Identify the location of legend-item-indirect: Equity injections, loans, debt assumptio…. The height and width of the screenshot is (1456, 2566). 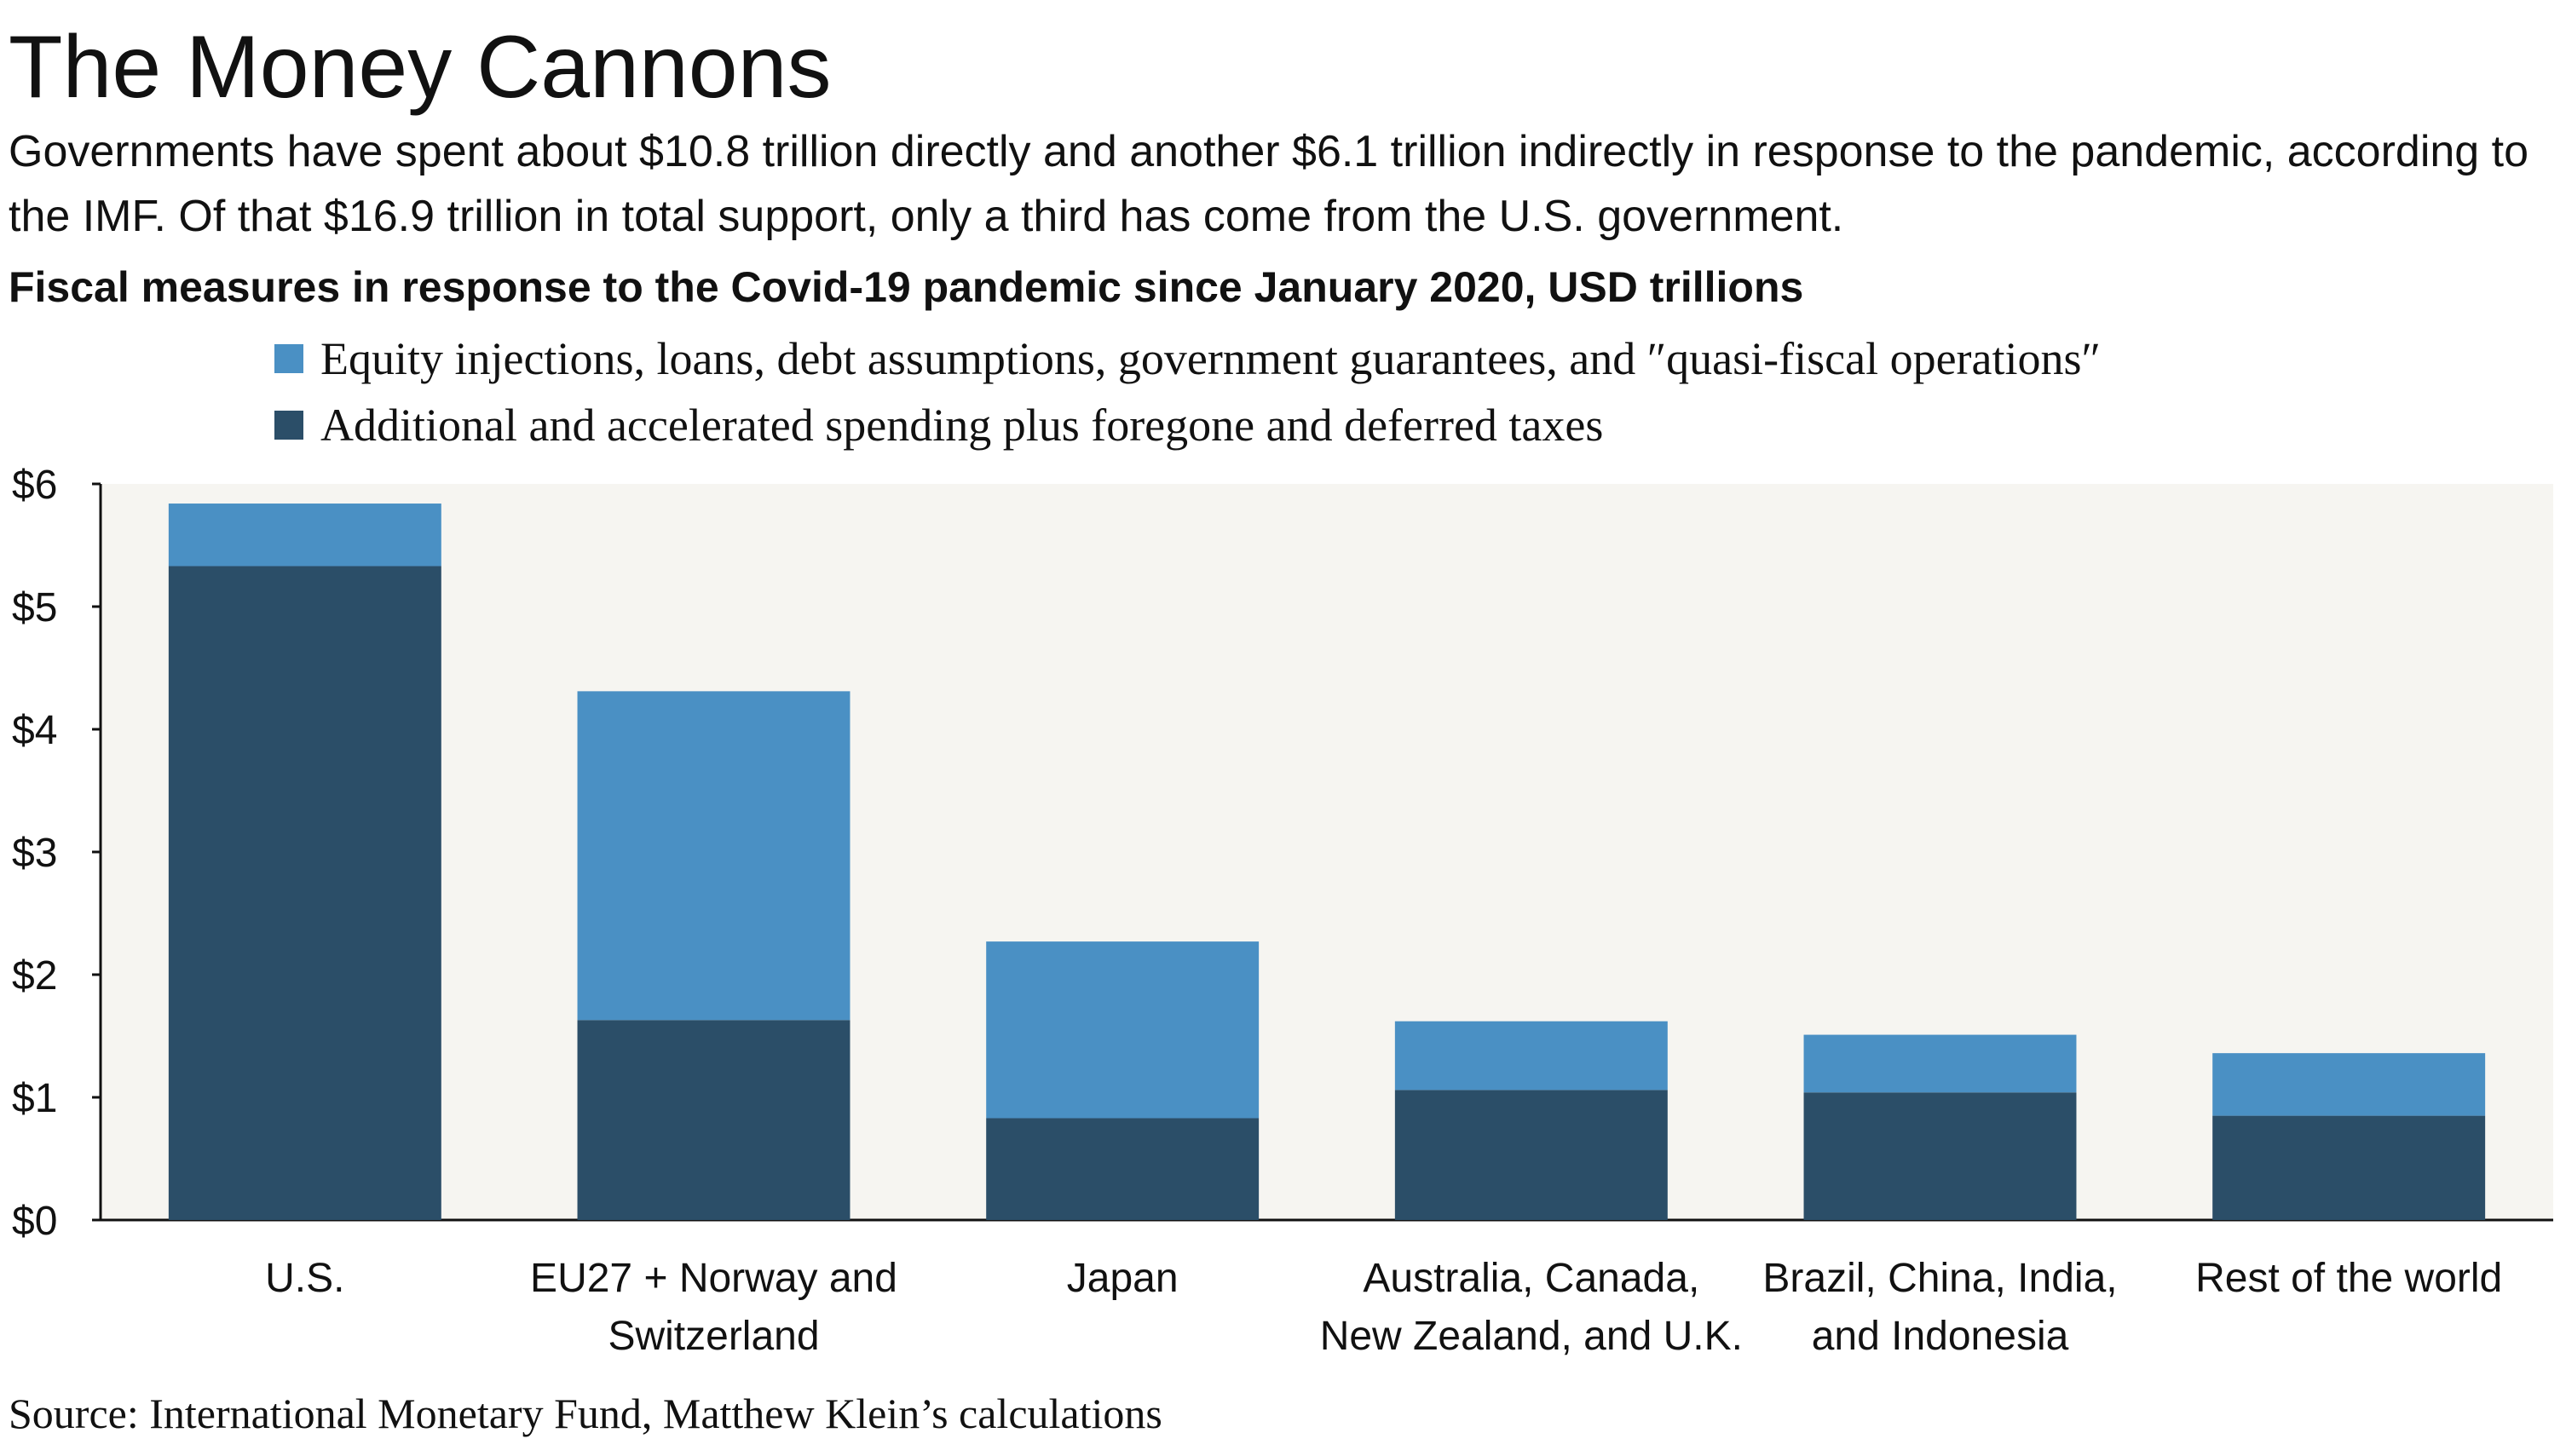
(1187, 359).